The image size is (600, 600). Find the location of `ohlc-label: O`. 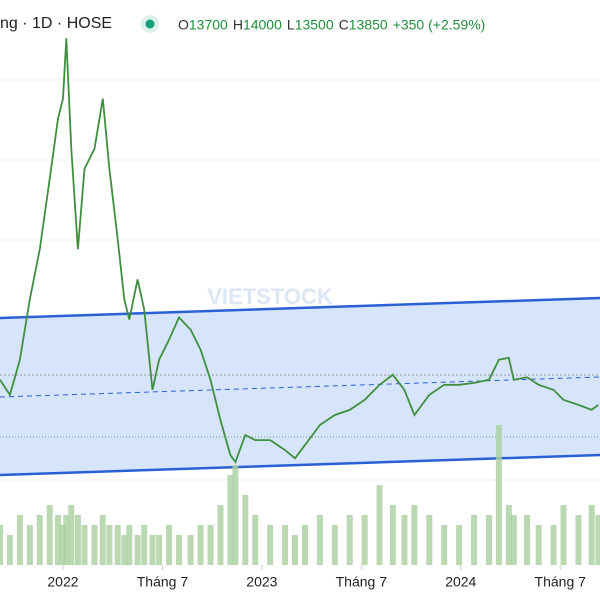

ohlc-label: O is located at coordinates (183, 25).